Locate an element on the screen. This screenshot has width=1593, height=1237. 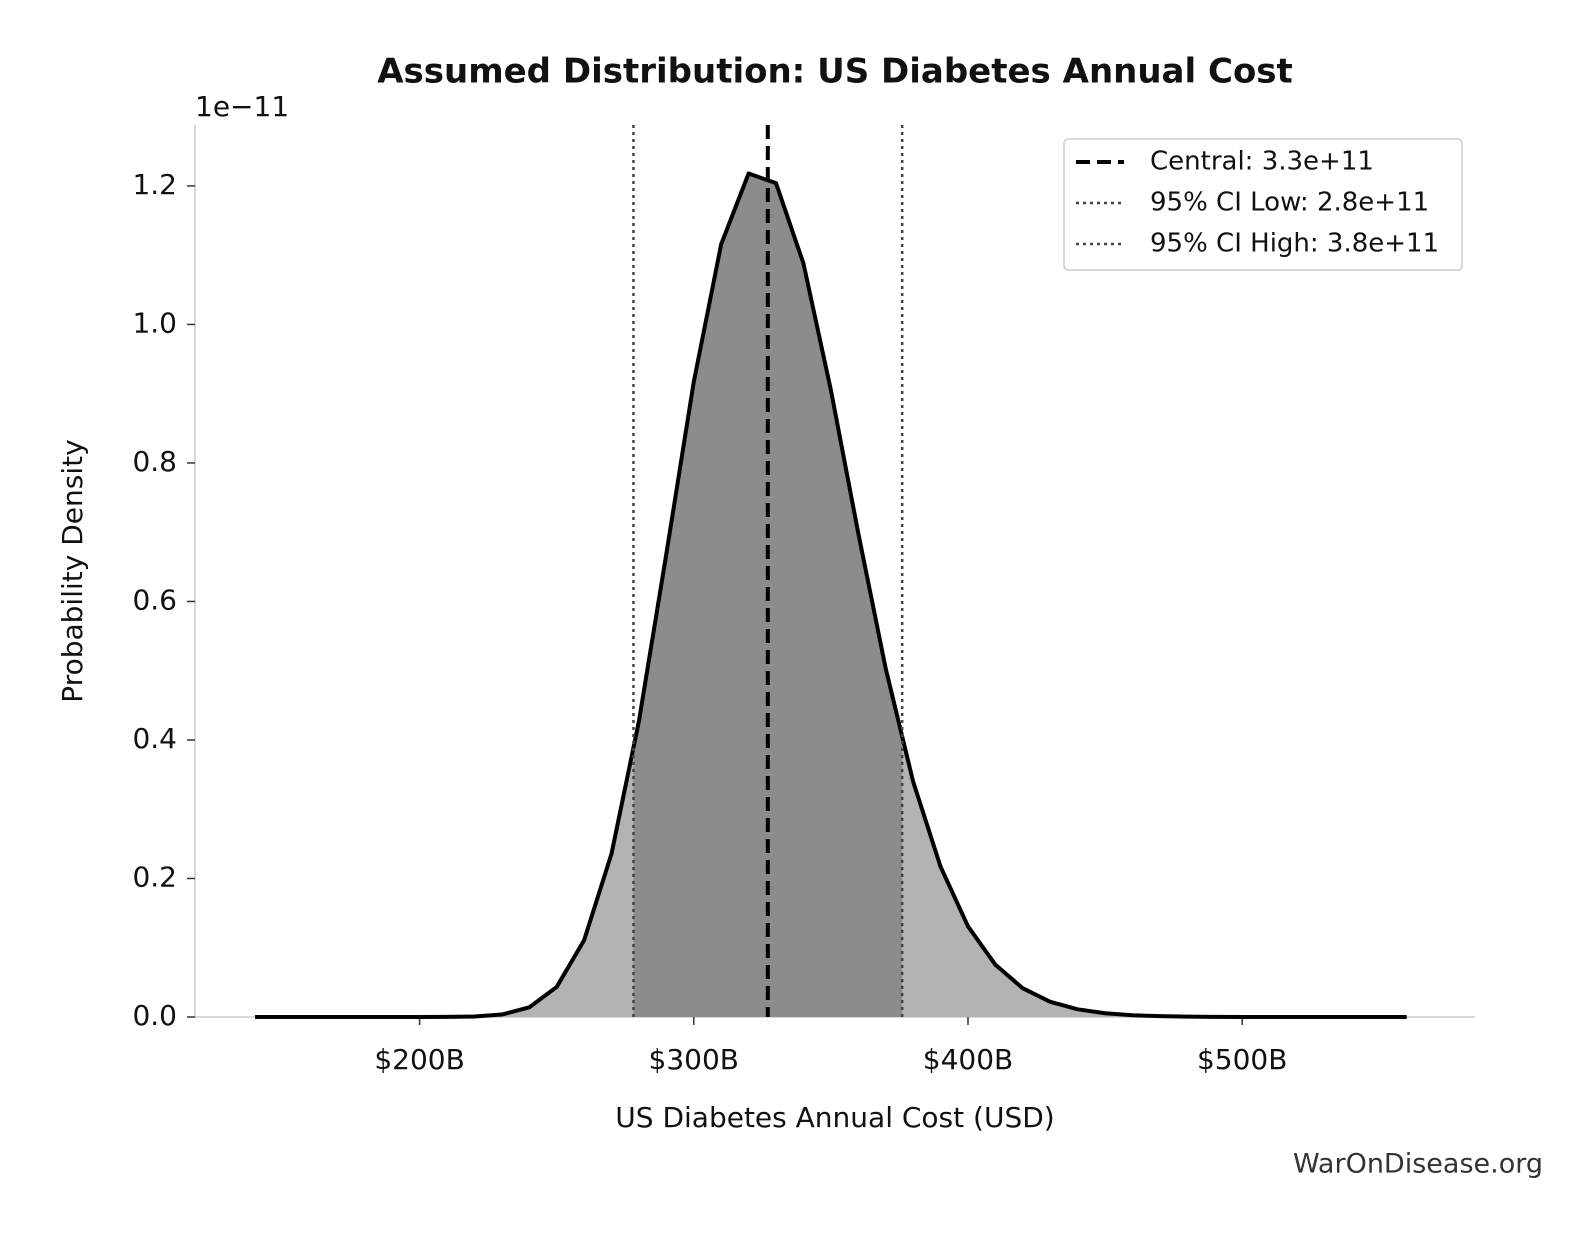
y-tick-label: 1.2 is located at coordinates (154, 184).